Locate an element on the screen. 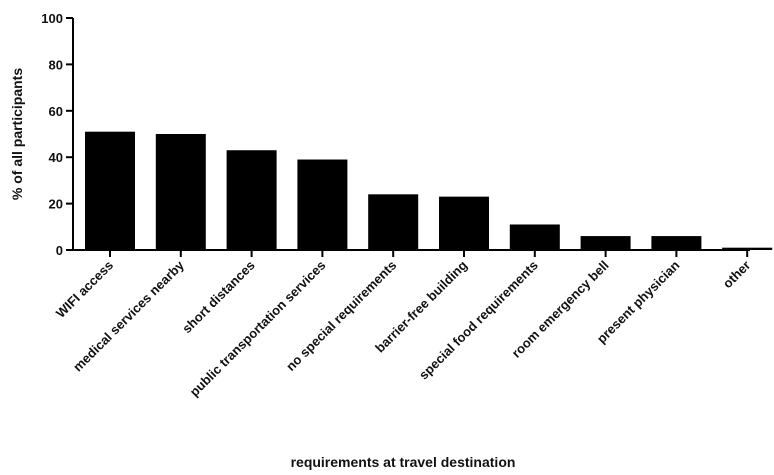 This screenshot has width=774, height=475. x-tick-label: public transportation services is located at coordinates (258, 329).